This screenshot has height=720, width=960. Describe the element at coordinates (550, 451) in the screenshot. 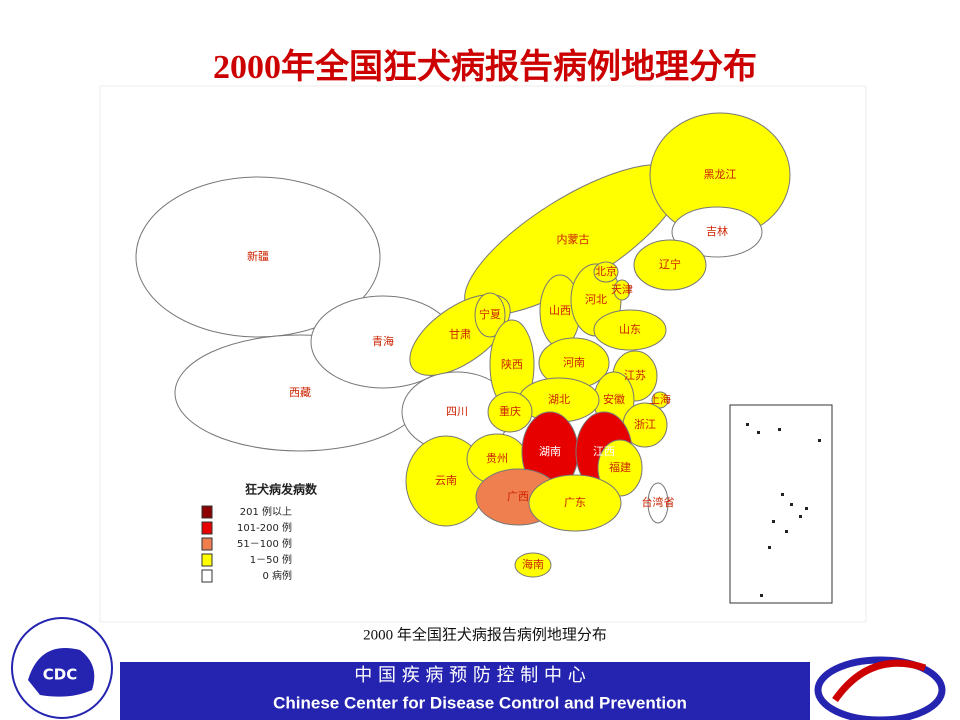

I see `province-label: 湖南` at that location.